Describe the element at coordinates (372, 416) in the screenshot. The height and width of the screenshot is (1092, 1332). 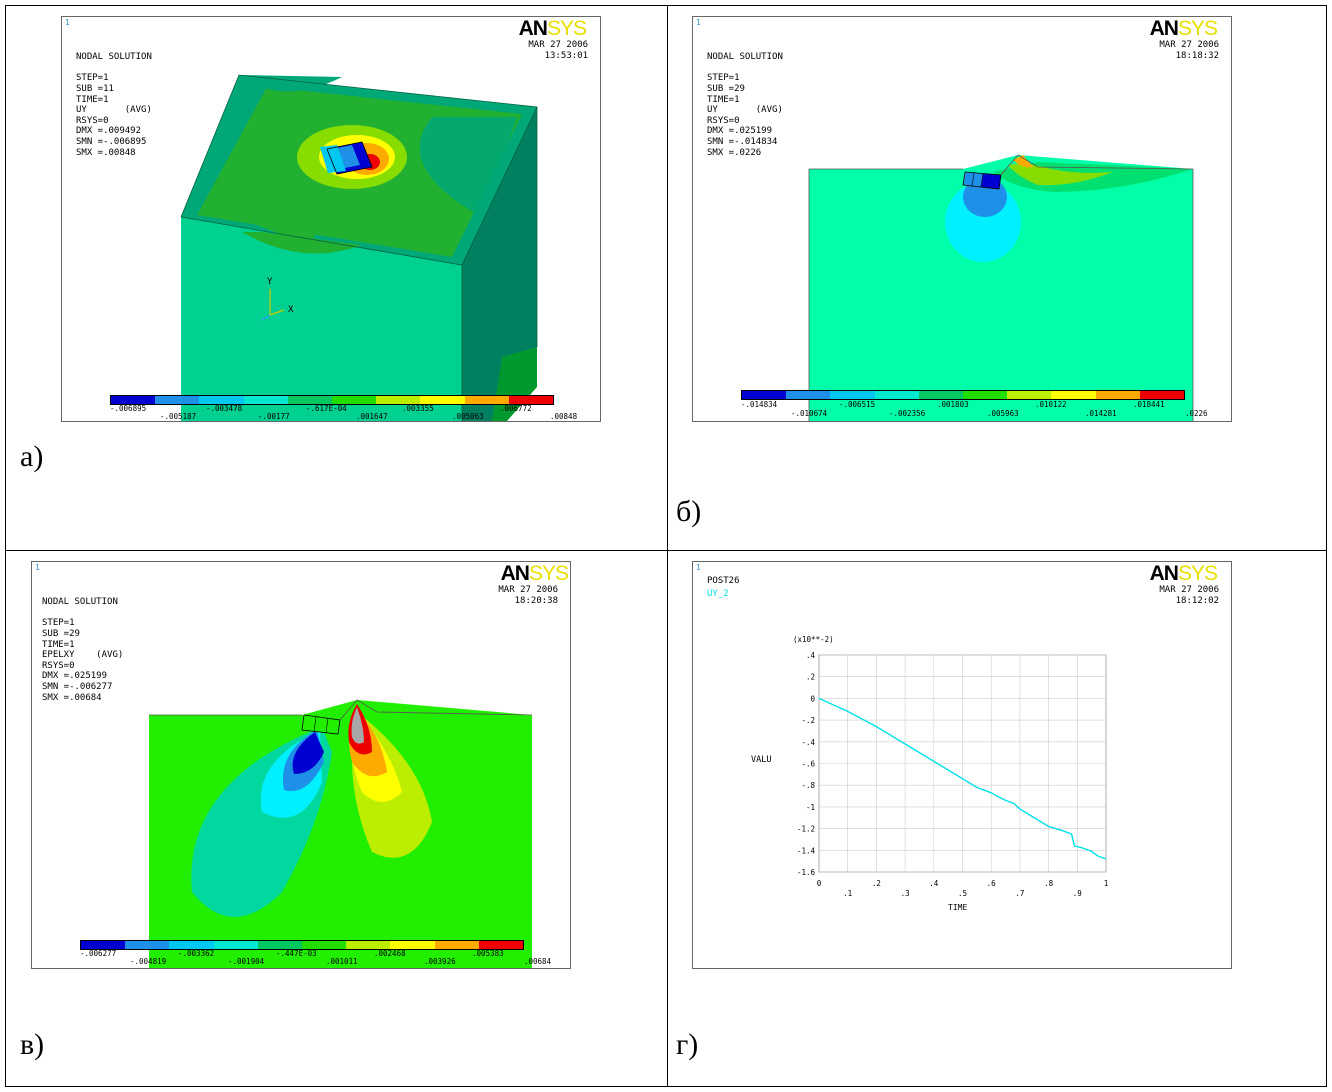
I see `legend-label: .001647` at that location.